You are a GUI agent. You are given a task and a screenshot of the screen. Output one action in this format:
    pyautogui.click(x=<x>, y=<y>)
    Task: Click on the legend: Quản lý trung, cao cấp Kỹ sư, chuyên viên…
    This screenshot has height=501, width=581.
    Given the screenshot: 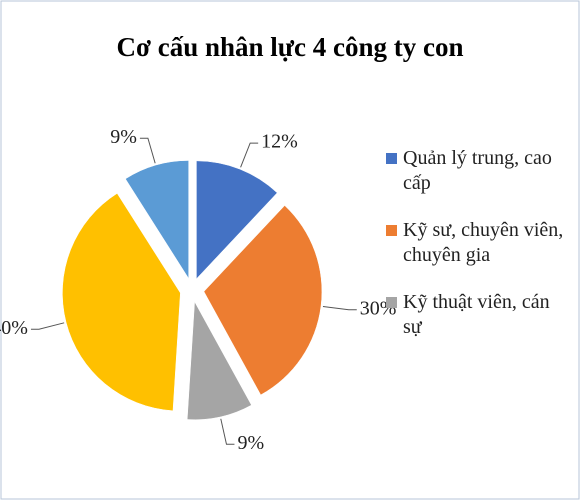 What is the action you would take?
    pyautogui.click(x=478, y=243)
    